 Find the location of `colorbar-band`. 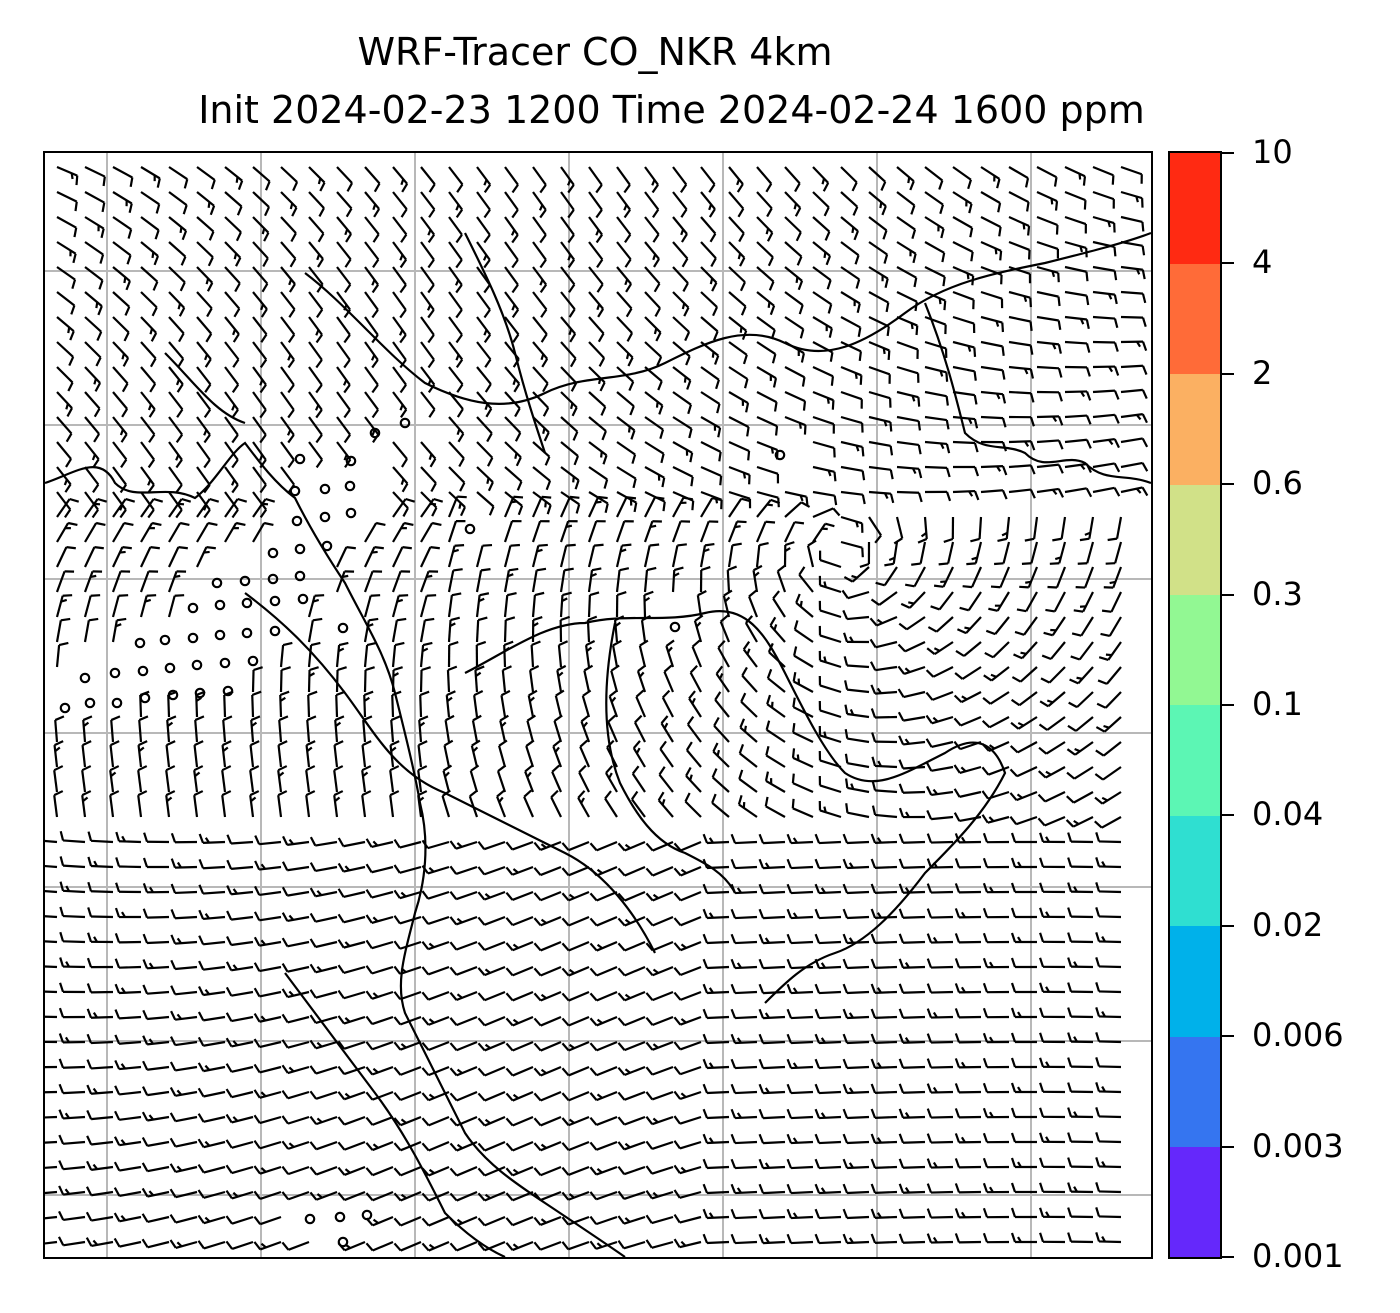

colorbar-band is located at coordinates (1195, 429).